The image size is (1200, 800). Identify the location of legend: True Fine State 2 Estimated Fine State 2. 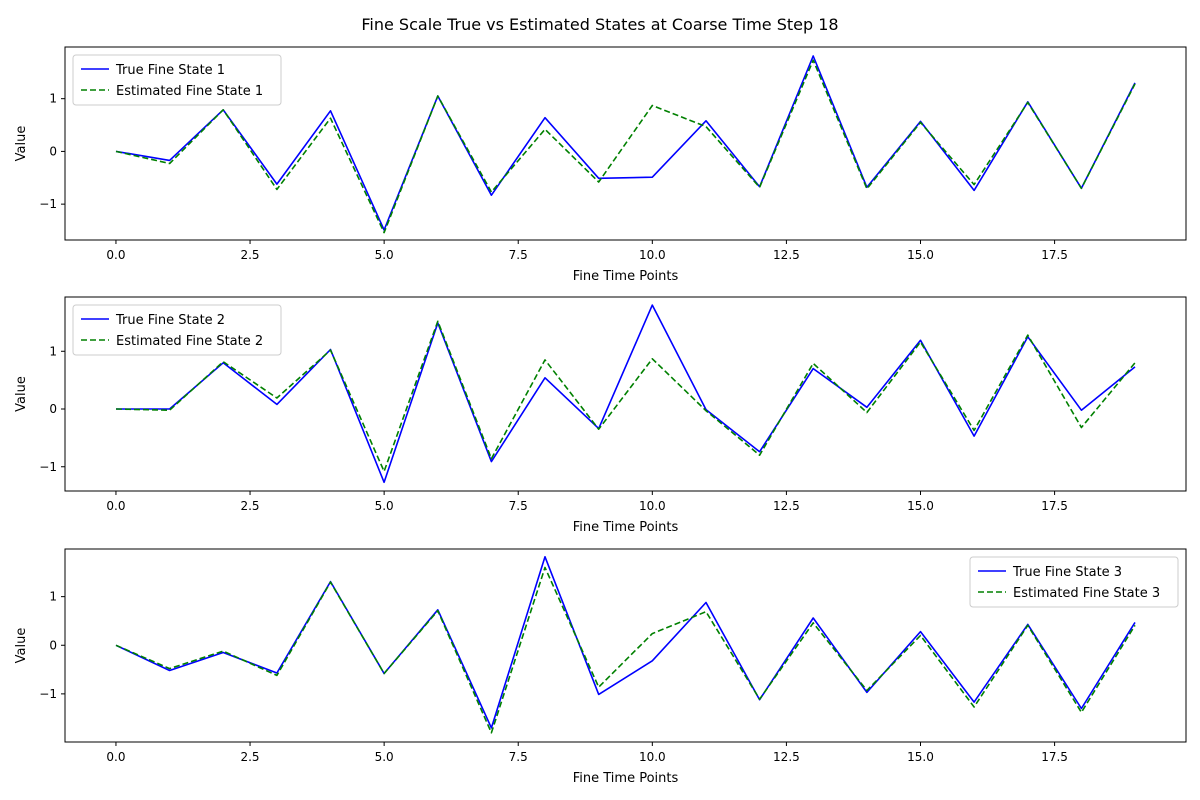
(177, 330).